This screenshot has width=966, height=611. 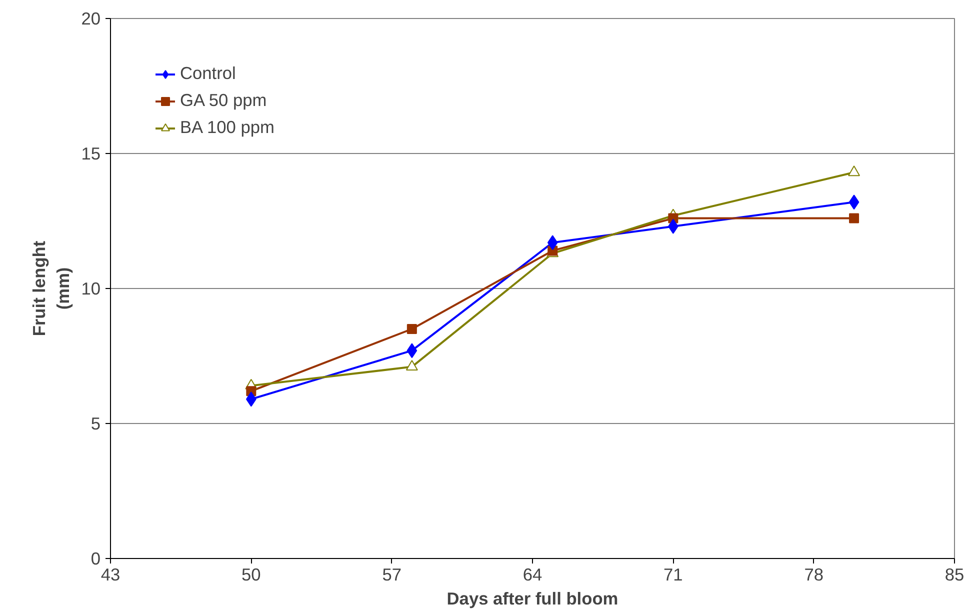 I want to click on y-axis-title: Fruit lenght (mm), so click(x=51, y=288).